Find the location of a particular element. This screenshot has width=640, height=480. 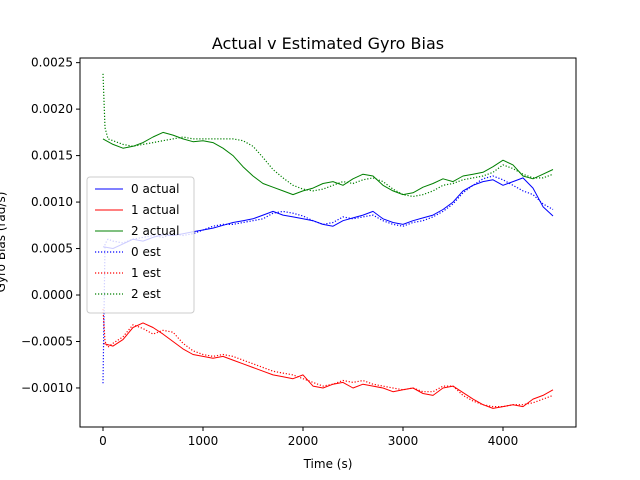

legend-entry-label: 0 actual is located at coordinates (155, 189).